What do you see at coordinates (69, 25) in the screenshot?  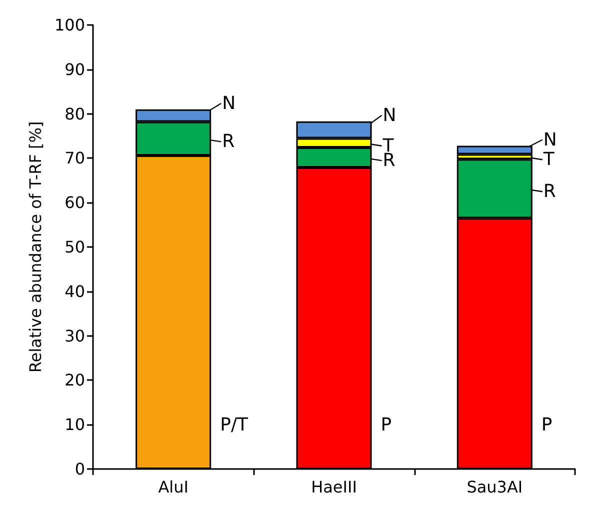 I see `y-tick-label: 100` at bounding box center [69, 25].